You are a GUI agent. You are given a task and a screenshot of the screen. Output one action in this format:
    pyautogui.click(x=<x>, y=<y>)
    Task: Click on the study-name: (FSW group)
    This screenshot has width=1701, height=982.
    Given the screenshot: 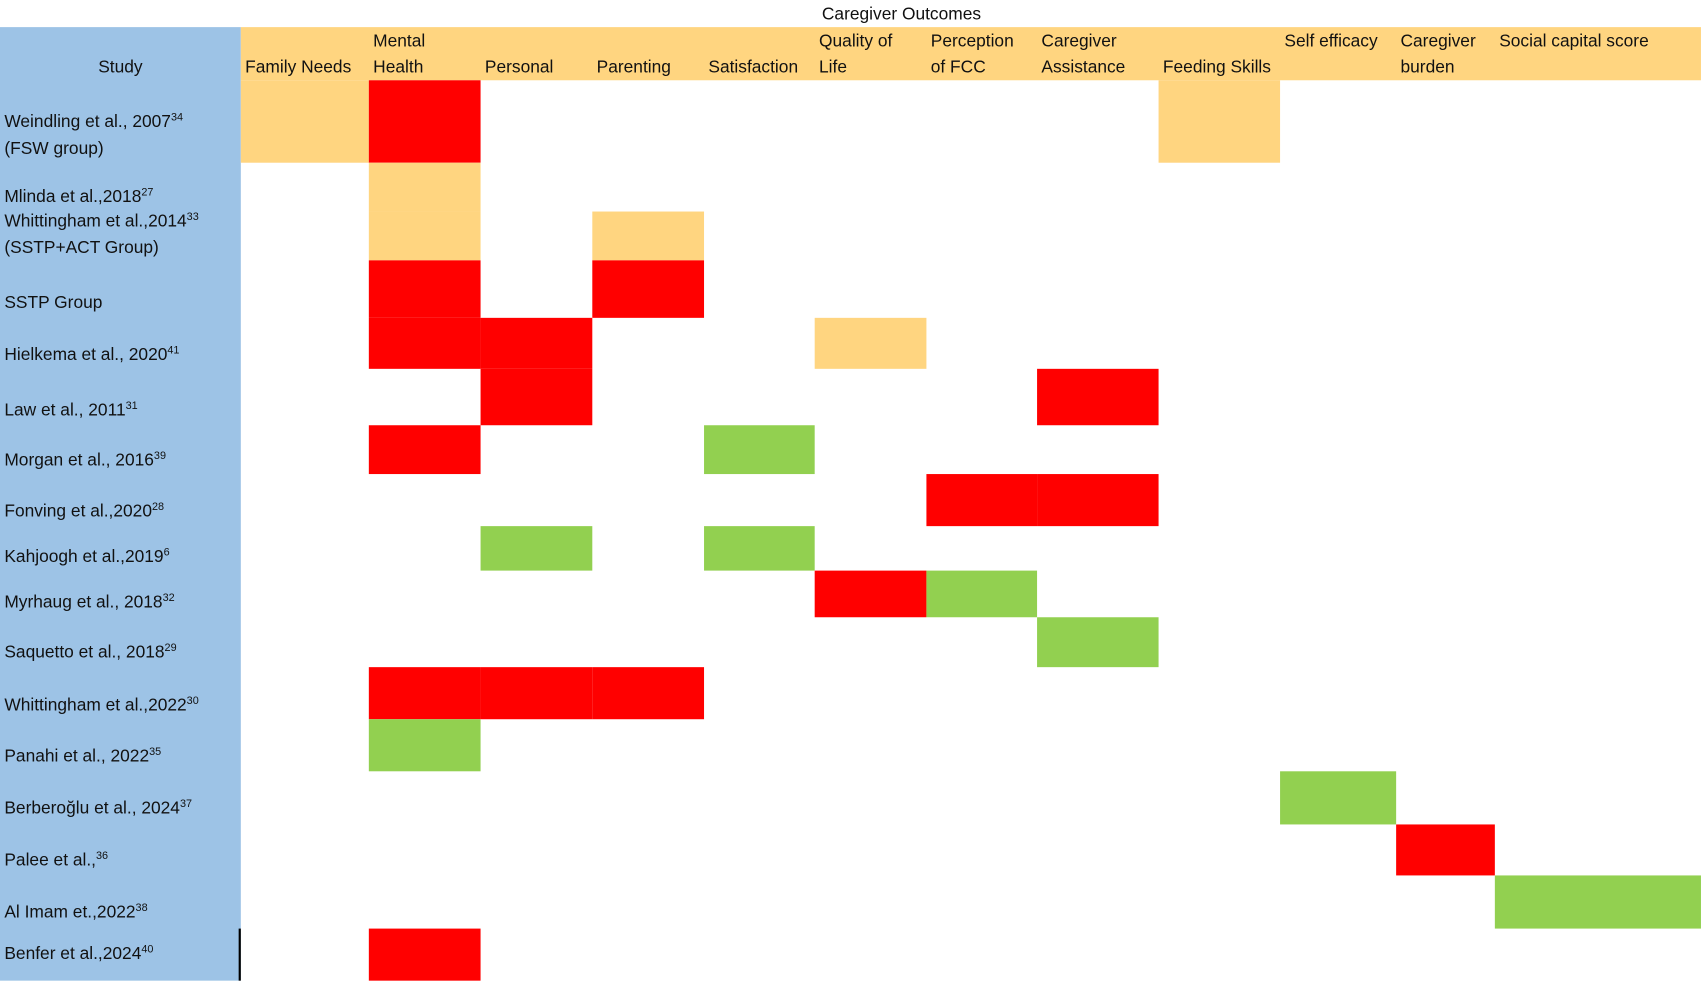 What is the action you would take?
    pyautogui.click(x=54, y=149)
    